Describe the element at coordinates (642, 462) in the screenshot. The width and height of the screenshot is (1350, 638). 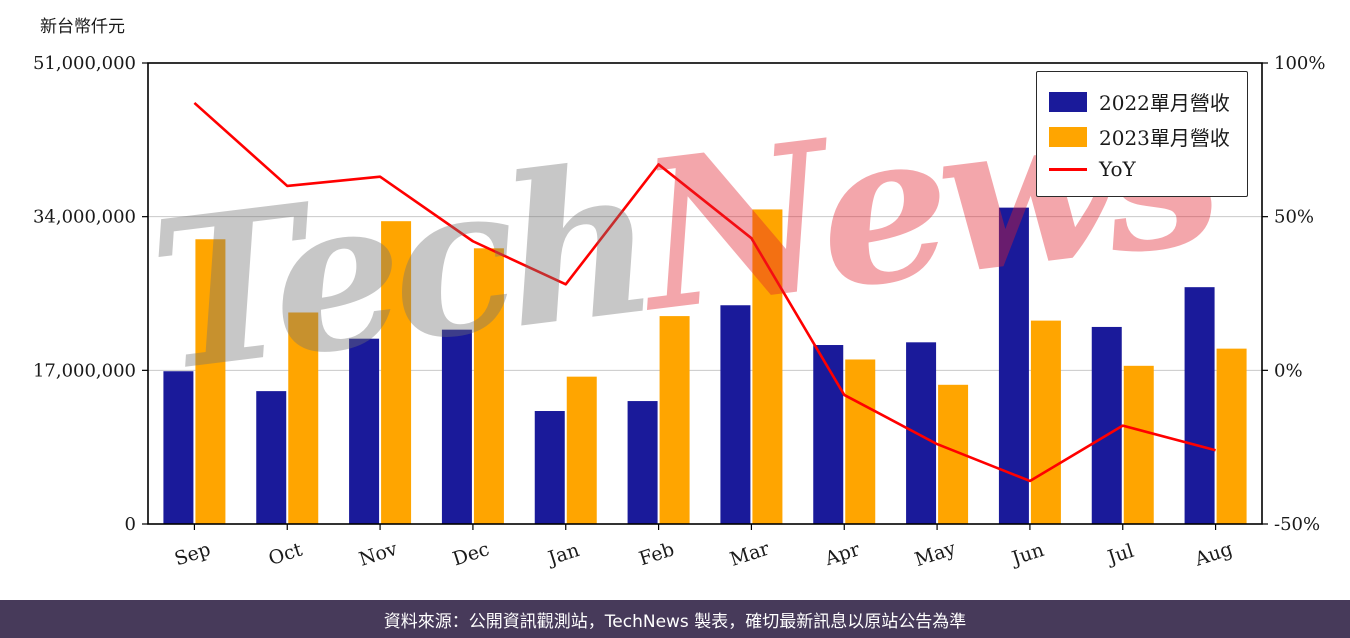
I see `bar-2022-Feb` at that location.